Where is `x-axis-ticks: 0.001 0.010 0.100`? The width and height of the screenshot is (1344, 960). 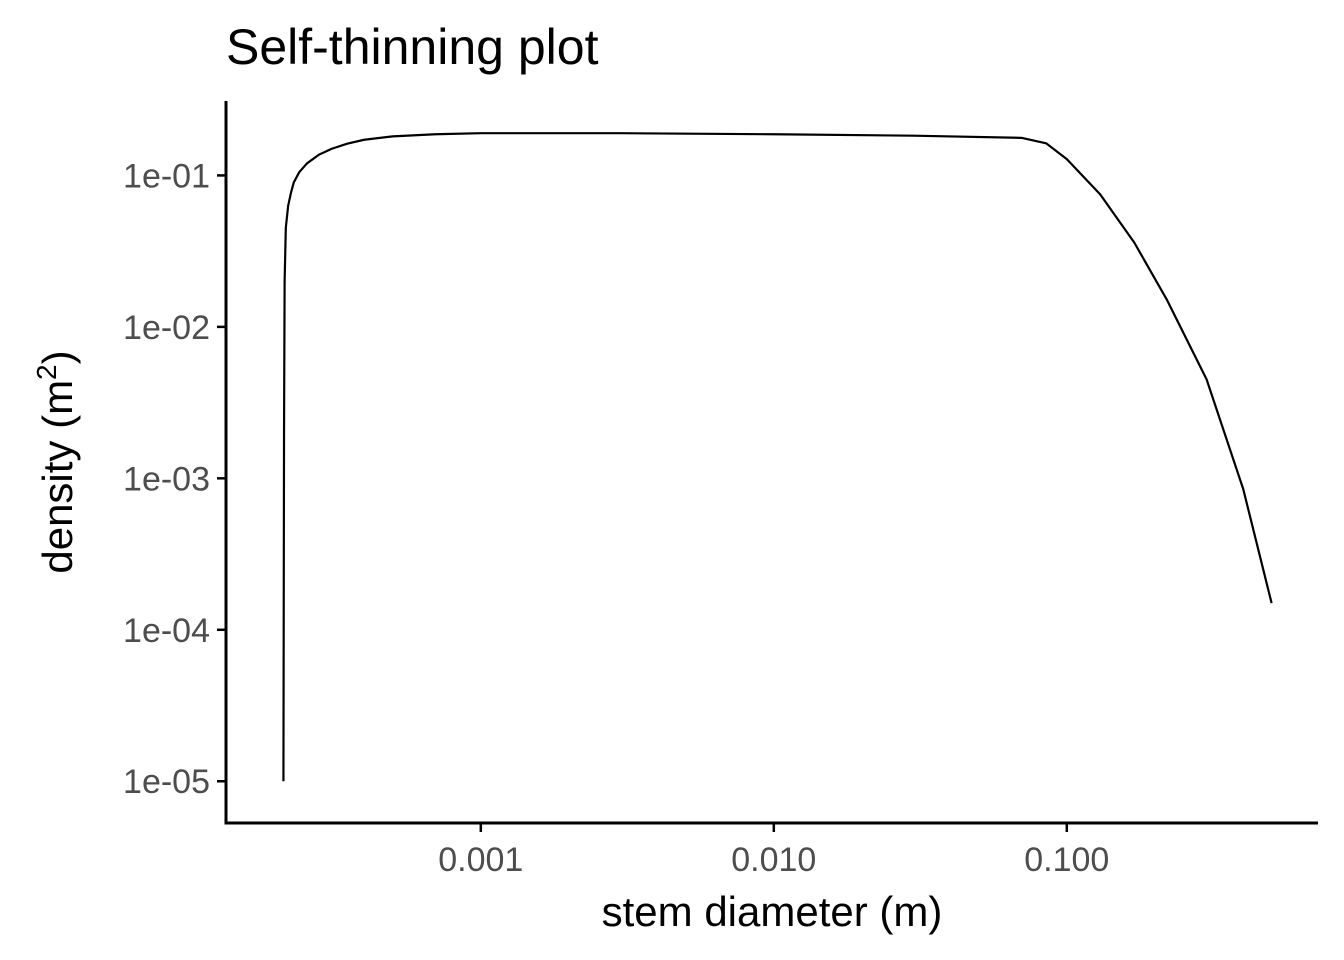 x-axis-ticks: 0.001 0.010 0.100 is located at coordinates (773, 851).